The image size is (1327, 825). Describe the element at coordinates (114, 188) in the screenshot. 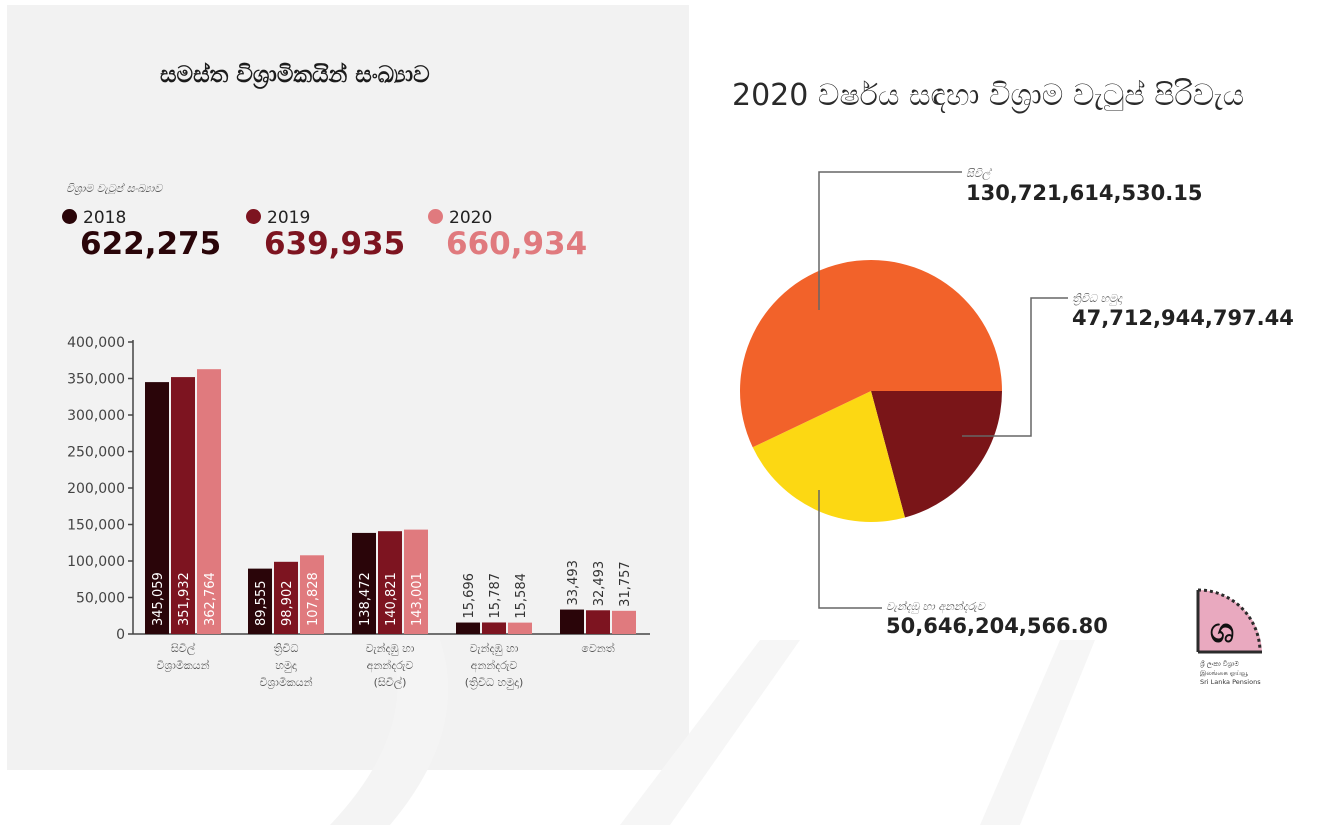

I see `totals-caption: විශ්‍රාම වැටුප් සංඛ්‍යාව` at that location.